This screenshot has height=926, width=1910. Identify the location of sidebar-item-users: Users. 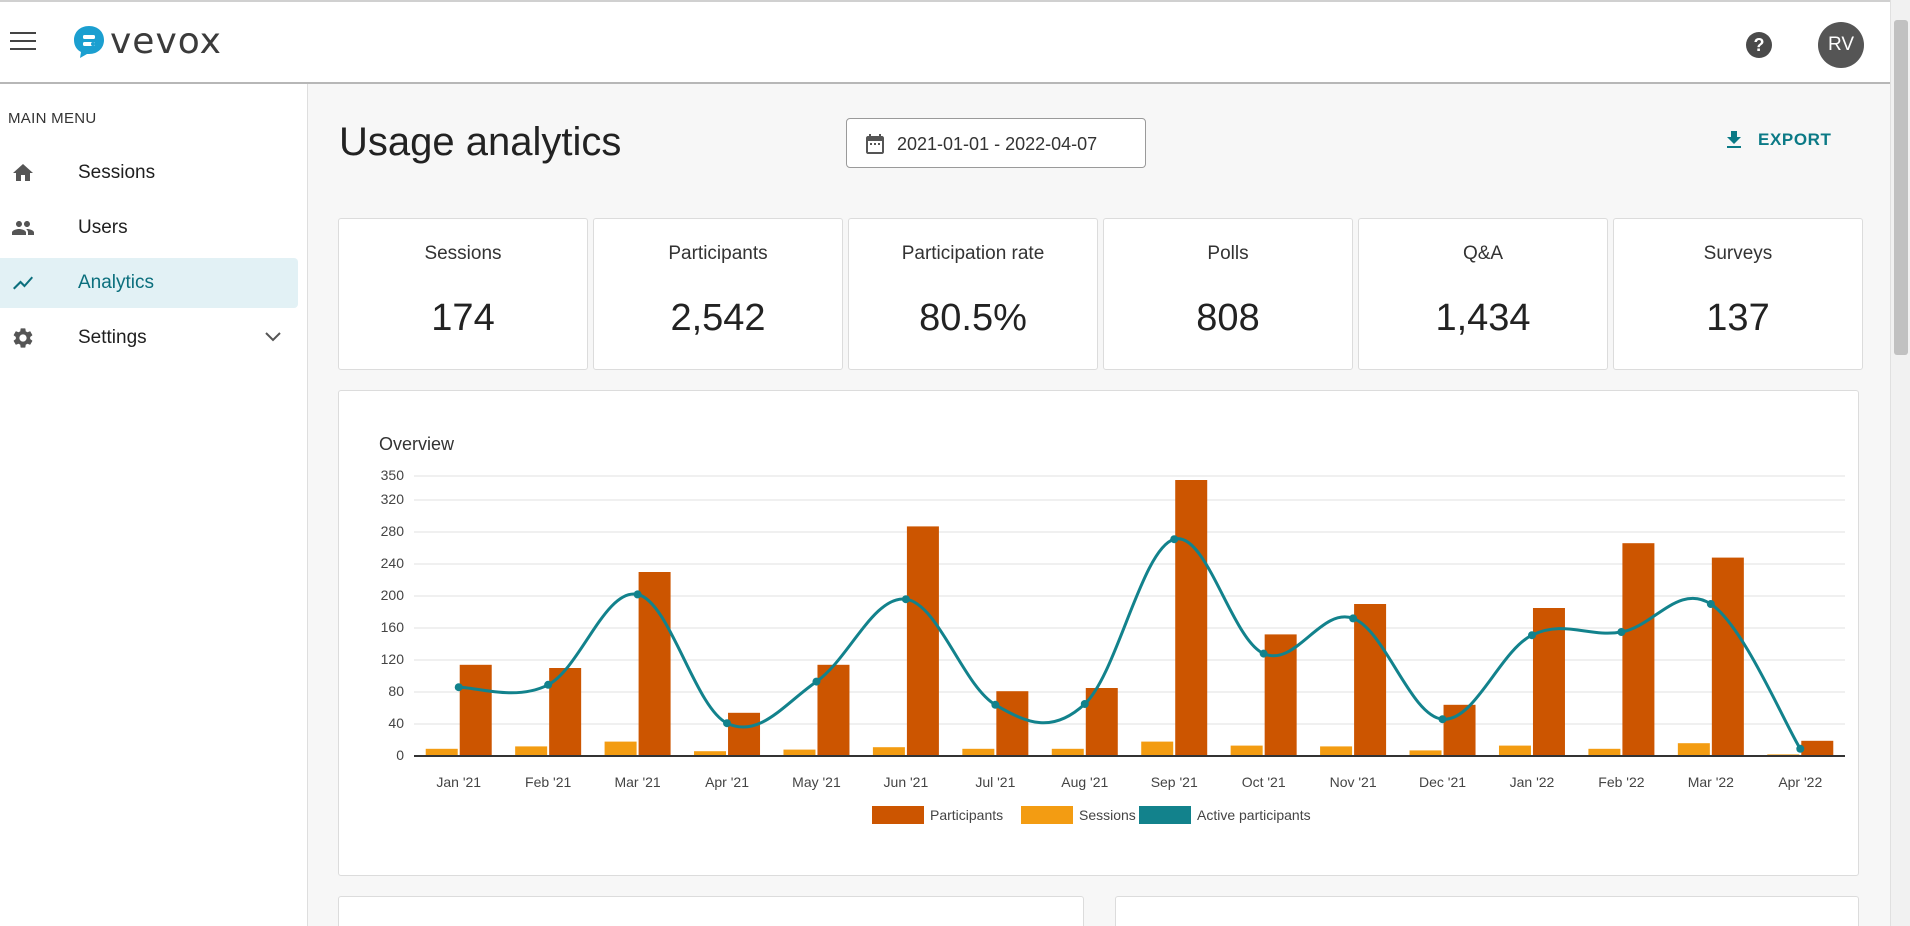
(149, 228).